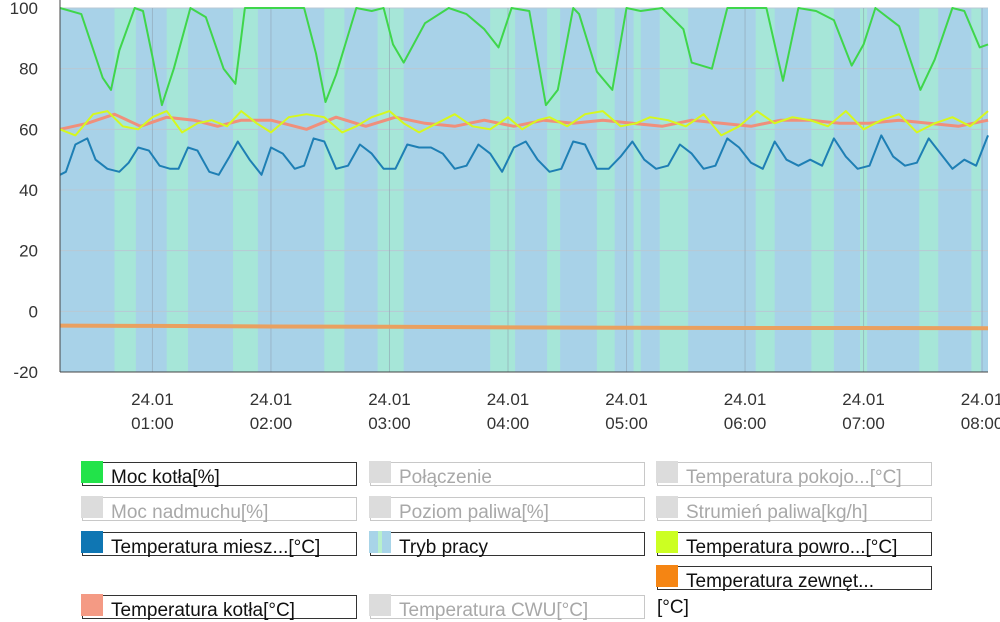 This screenshot has height=622, width=1000. What do you see at coordinates (165, 477) in the screenshot?
I see `legend-label: Moc kotła[%]` at bounding box center [165, 477].